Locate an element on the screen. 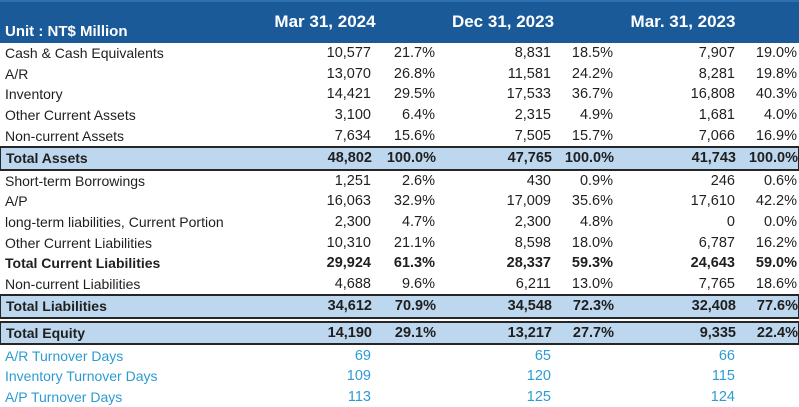  value-cell-period2: 125 is located at coordinates (538, 396).